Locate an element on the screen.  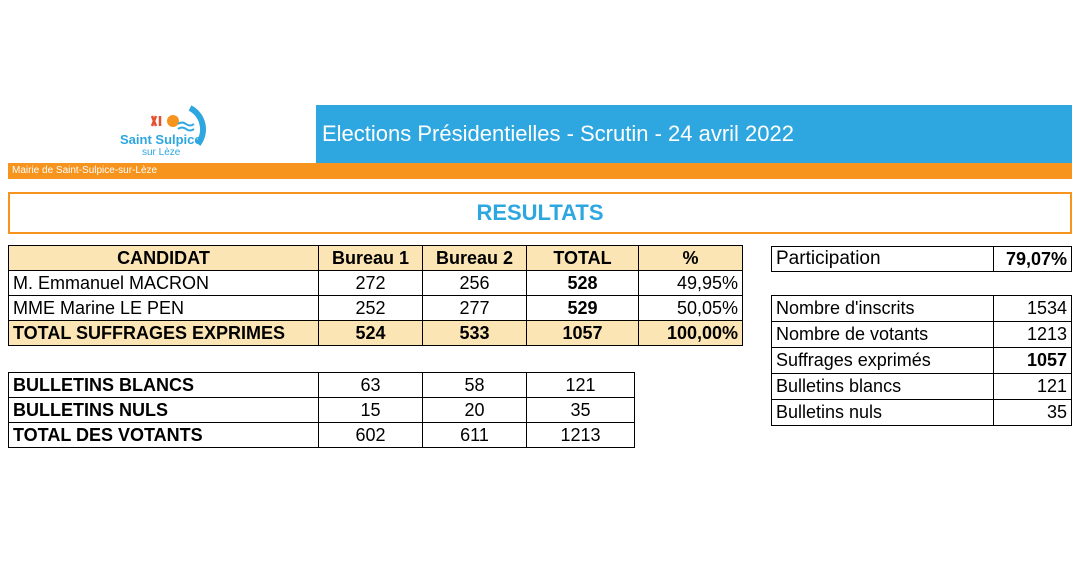
bureau2-total: 533 is located at coordinates (474, 333).